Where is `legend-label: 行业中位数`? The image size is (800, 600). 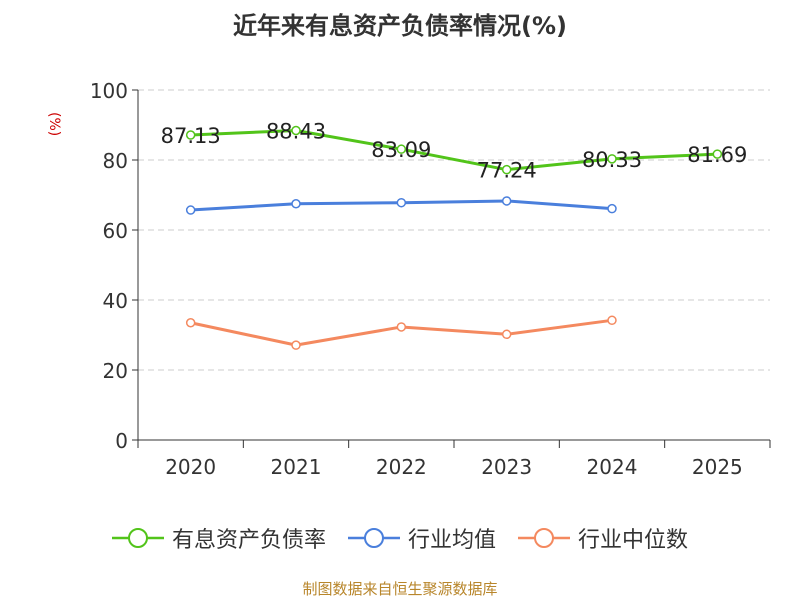 legend-label: 行业中位数 is located at coordinates (633, 540).